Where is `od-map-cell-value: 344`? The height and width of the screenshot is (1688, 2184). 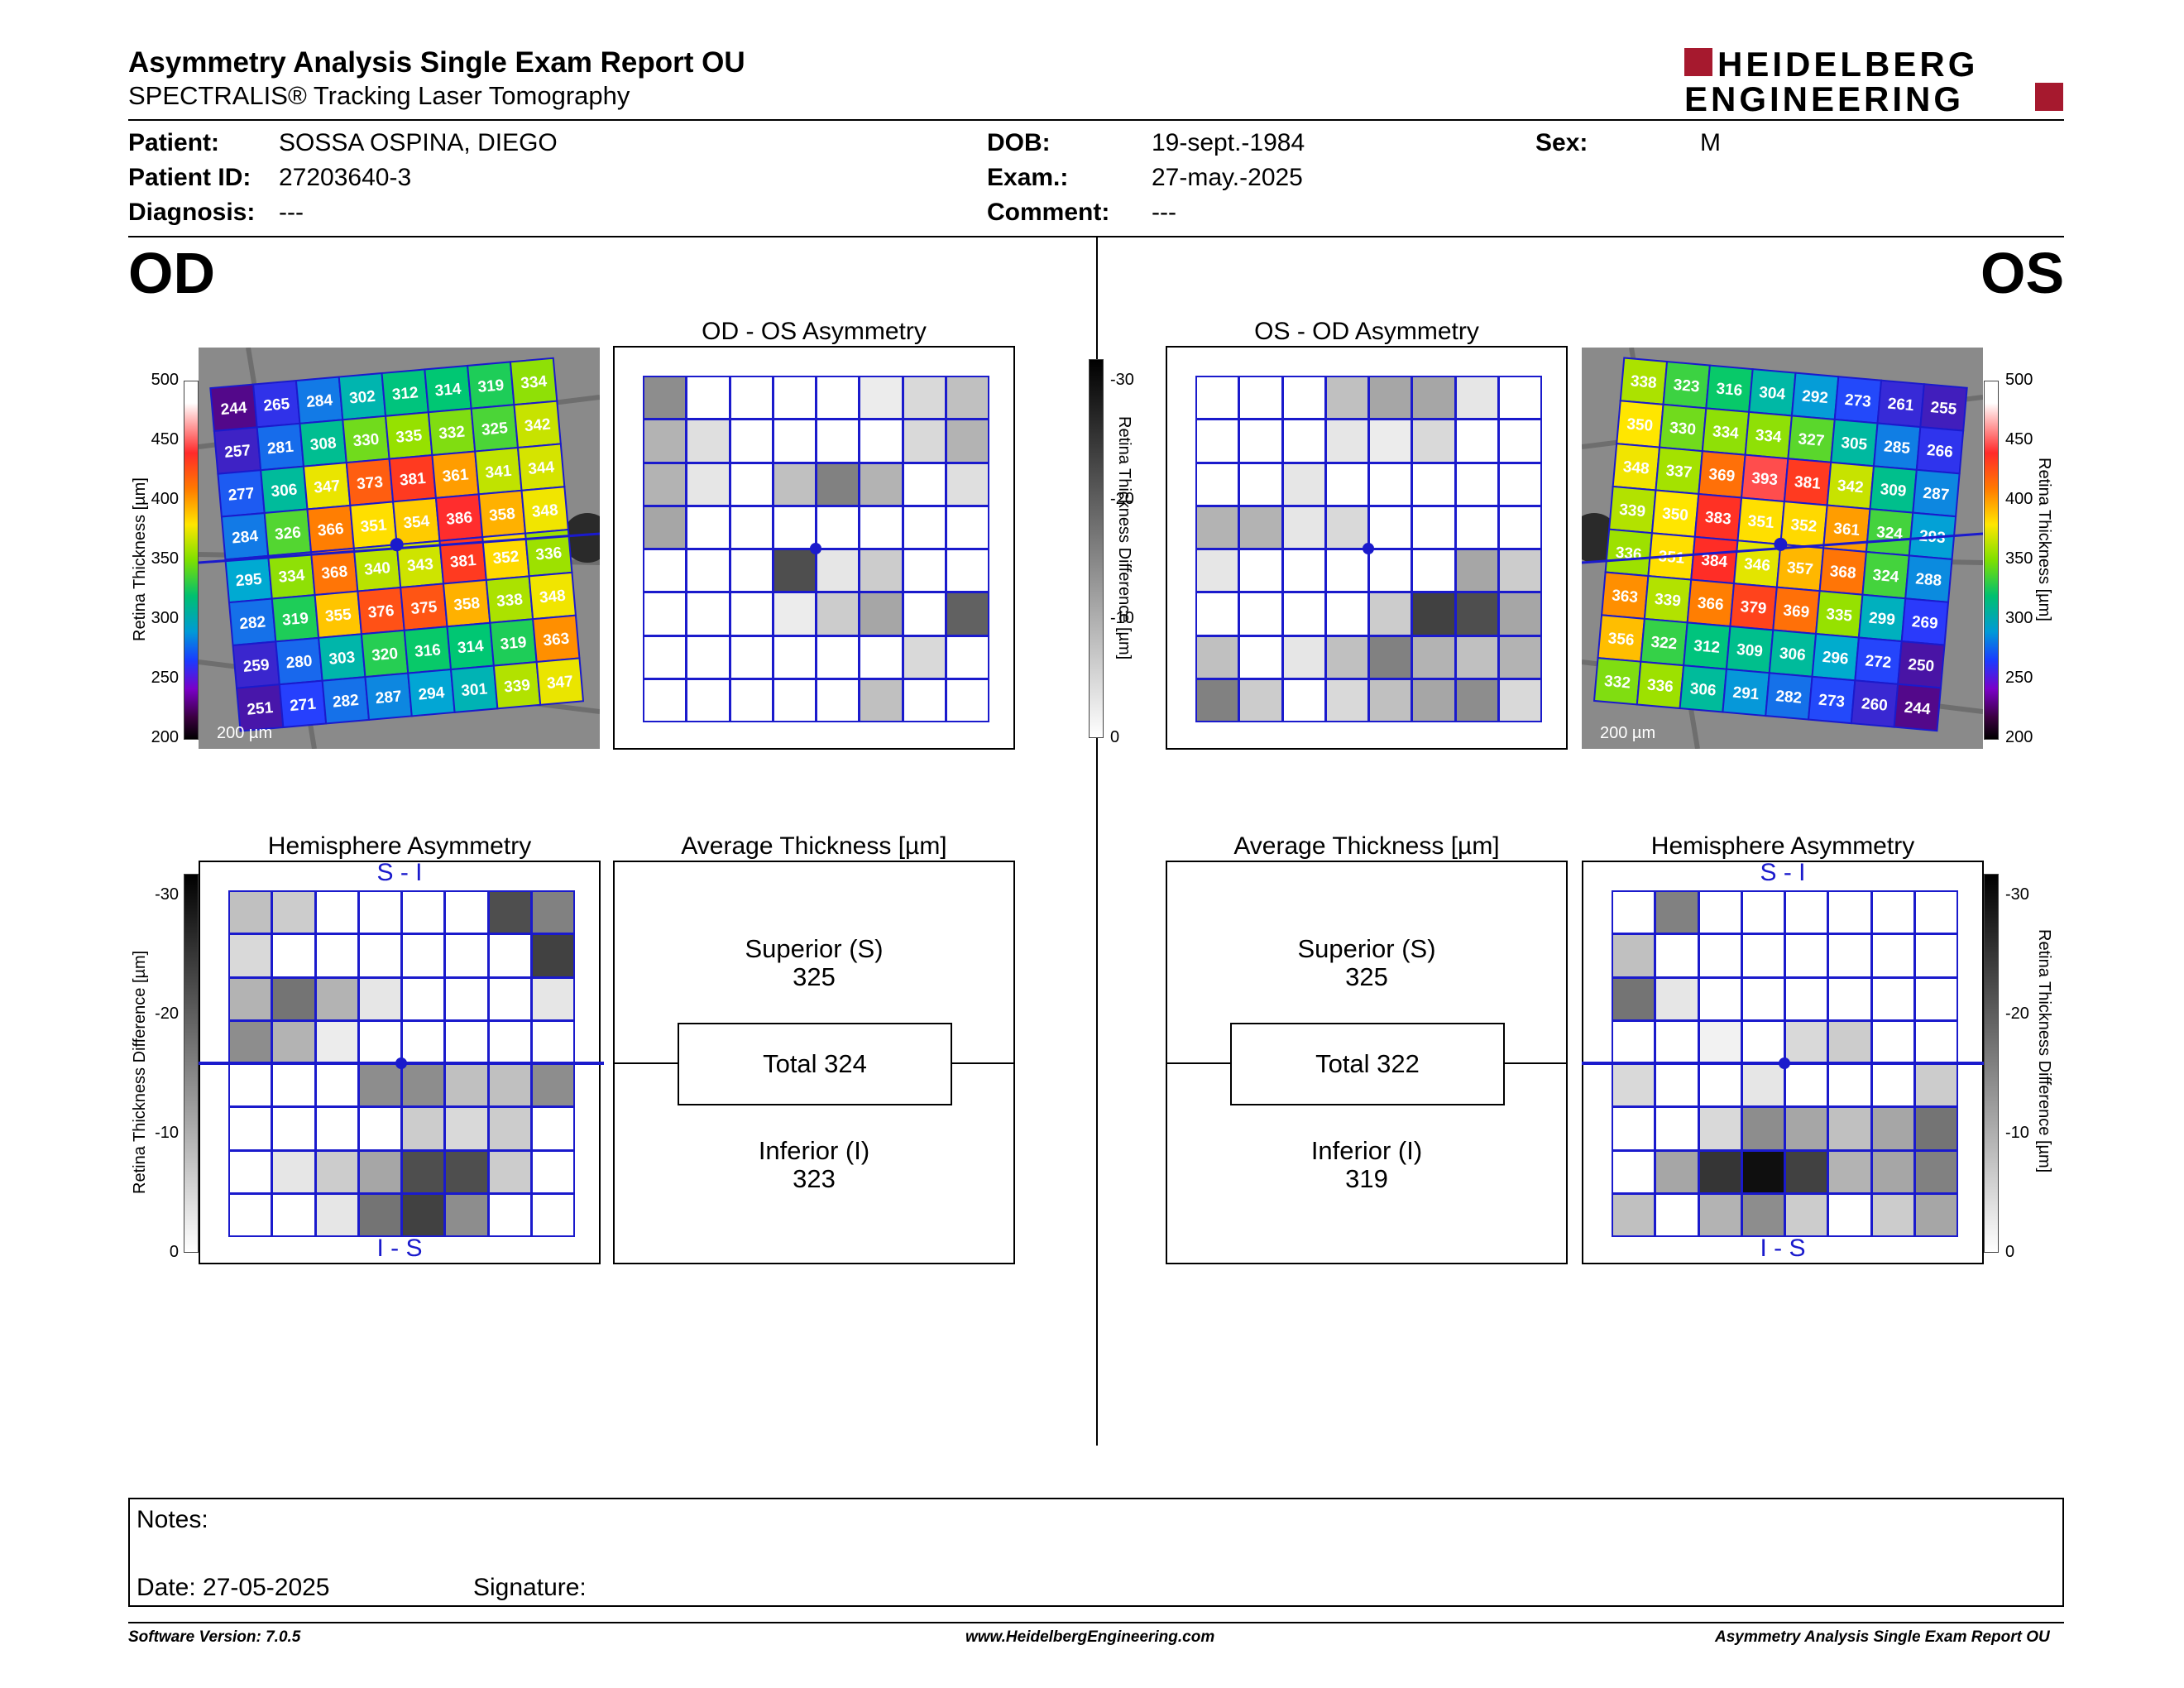
od-map-cell-value: 344 is located at coordinates (542, 468).